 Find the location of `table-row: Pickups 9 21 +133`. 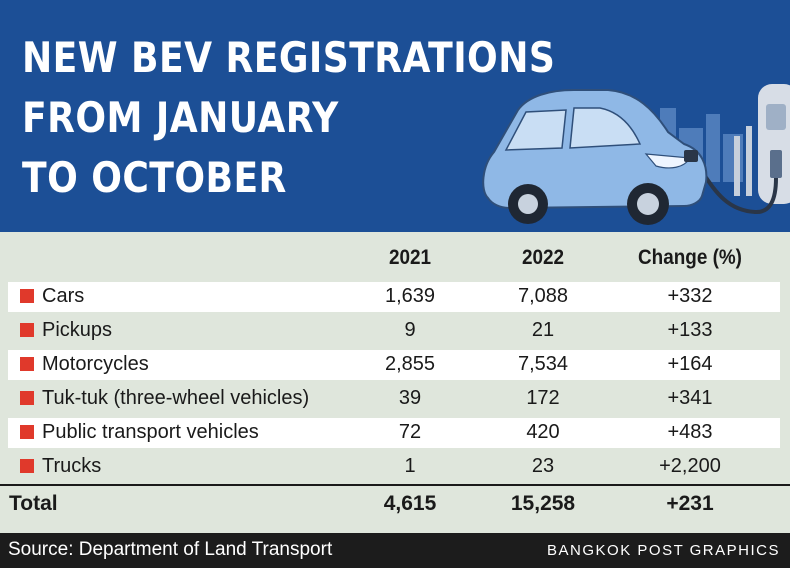

table-row: Pickups 9 21 +133 is located at coordinates (394, 331).